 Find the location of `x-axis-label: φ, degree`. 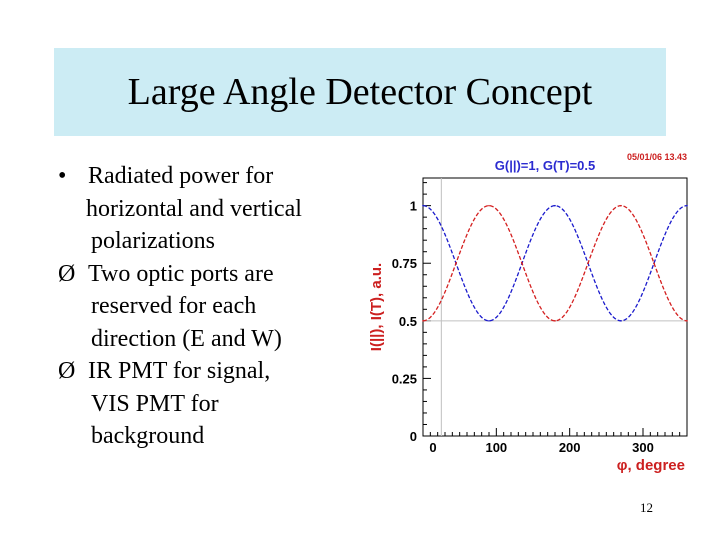

x-axis-label: φ, degree is located at coordinates (651, 465).